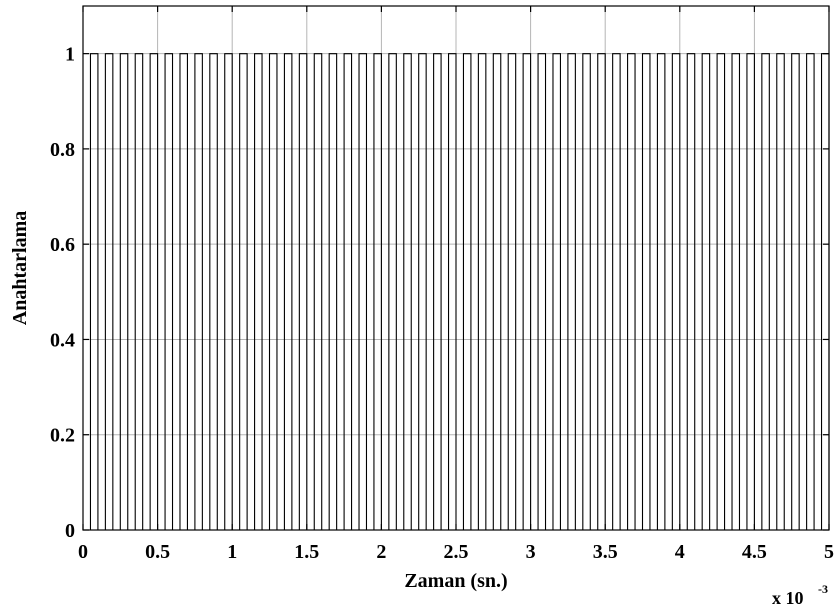  I want to click on x-tick-label: 2.5, so click(456, 552).